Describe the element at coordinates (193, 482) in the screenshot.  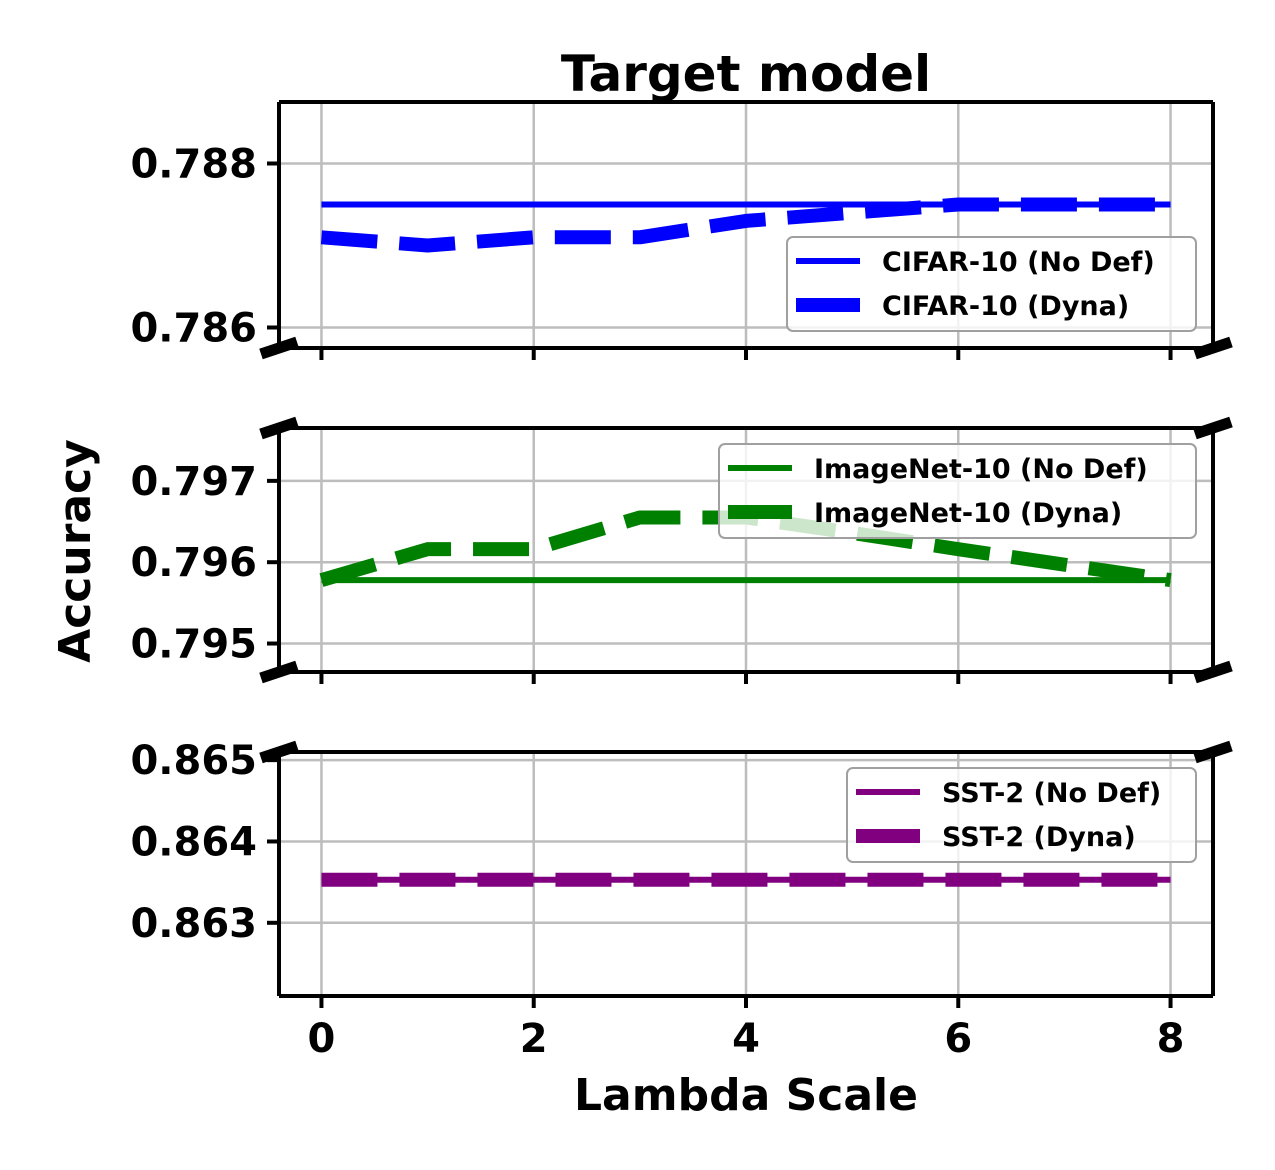
I see `y-tick-label: 0.797` at that location.